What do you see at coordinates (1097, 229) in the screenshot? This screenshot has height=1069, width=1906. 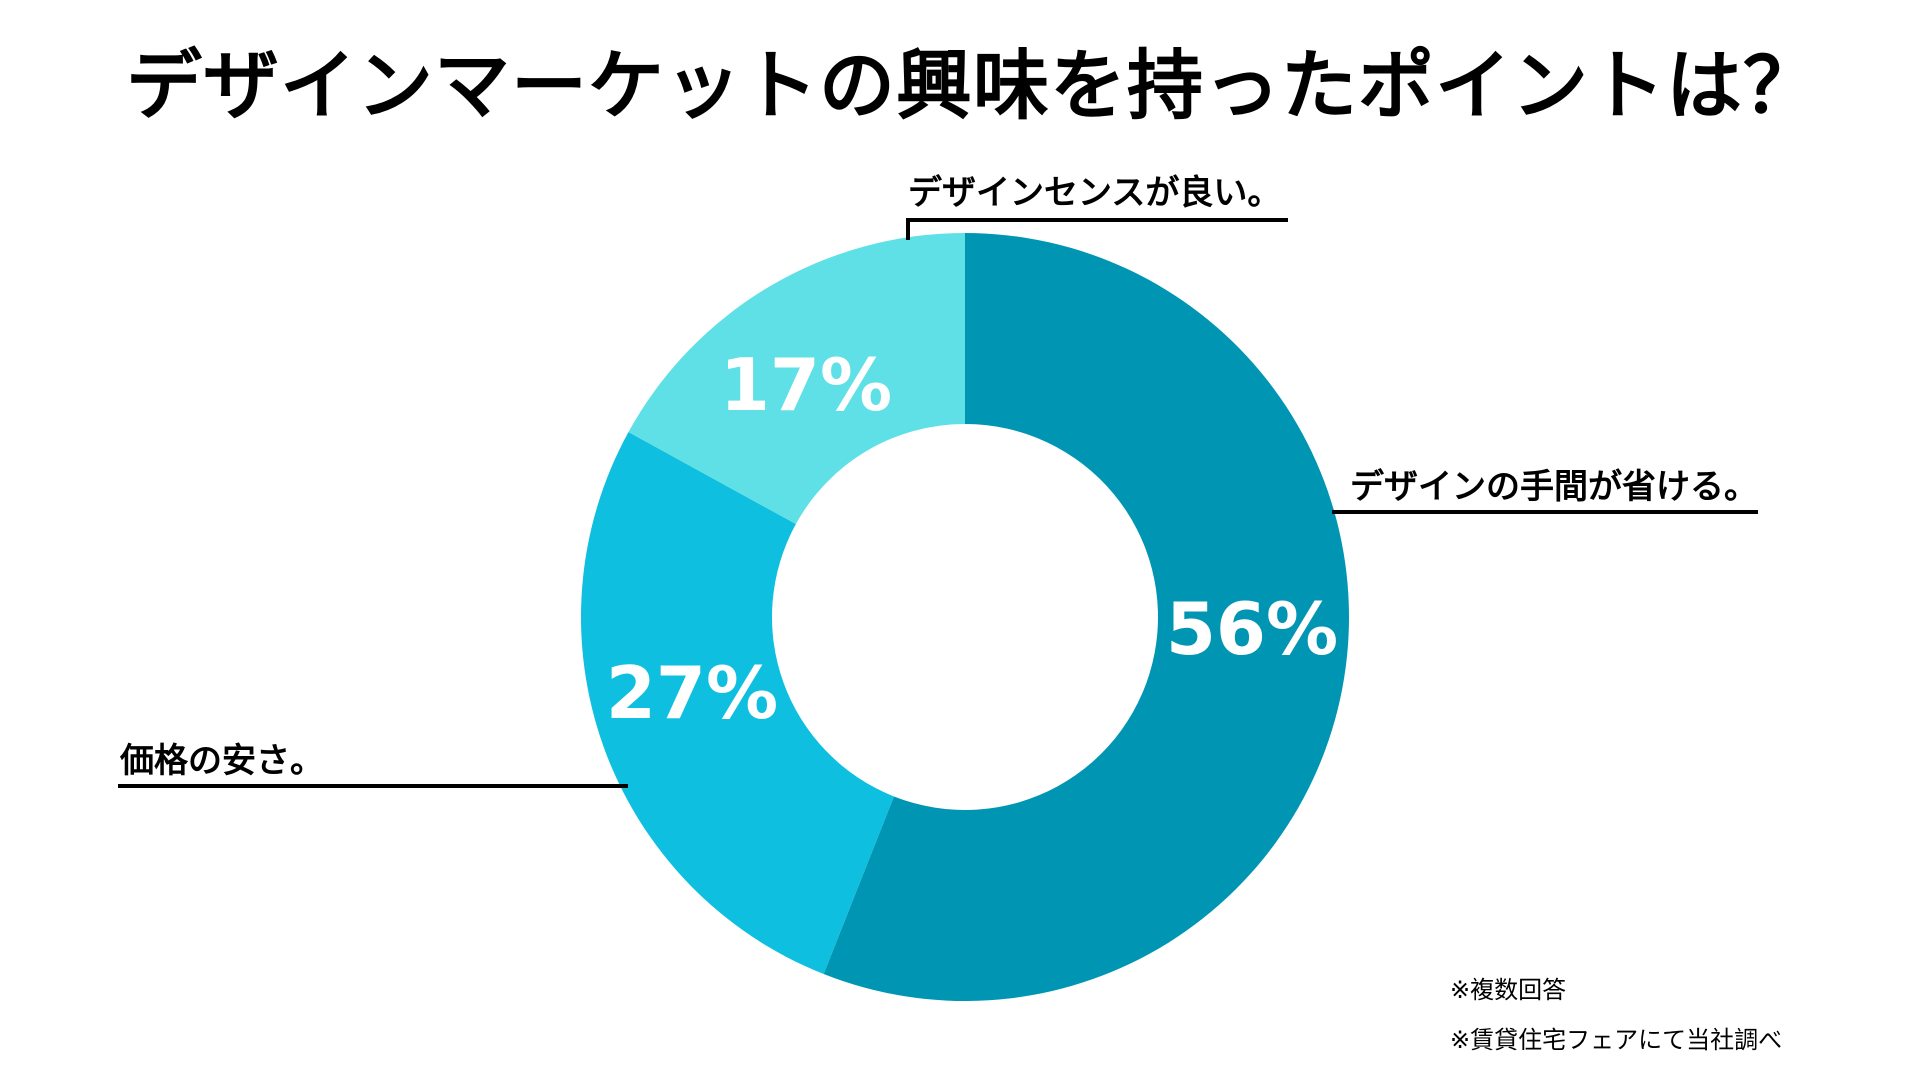 I see `callout-line-design-sense` at bounding box center [1097, 229].